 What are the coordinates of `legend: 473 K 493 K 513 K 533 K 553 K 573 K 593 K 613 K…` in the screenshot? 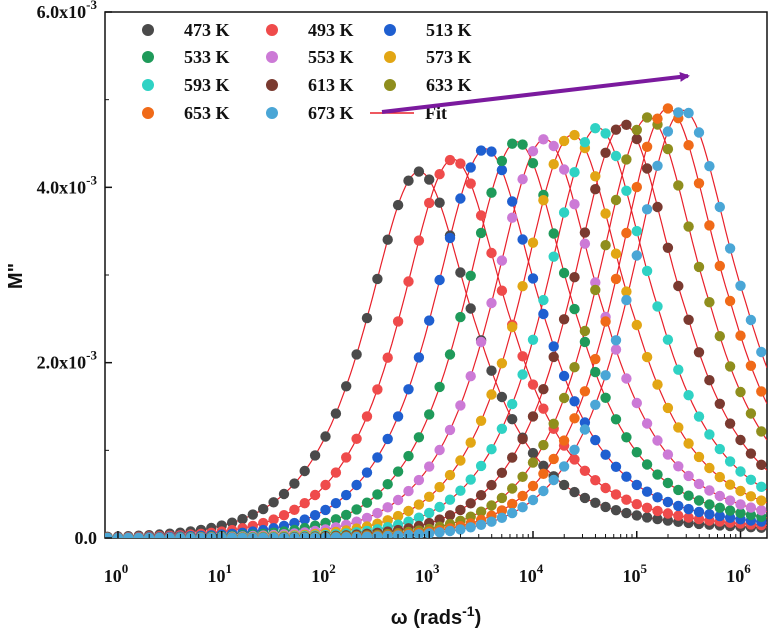 It's located at (307, 71).